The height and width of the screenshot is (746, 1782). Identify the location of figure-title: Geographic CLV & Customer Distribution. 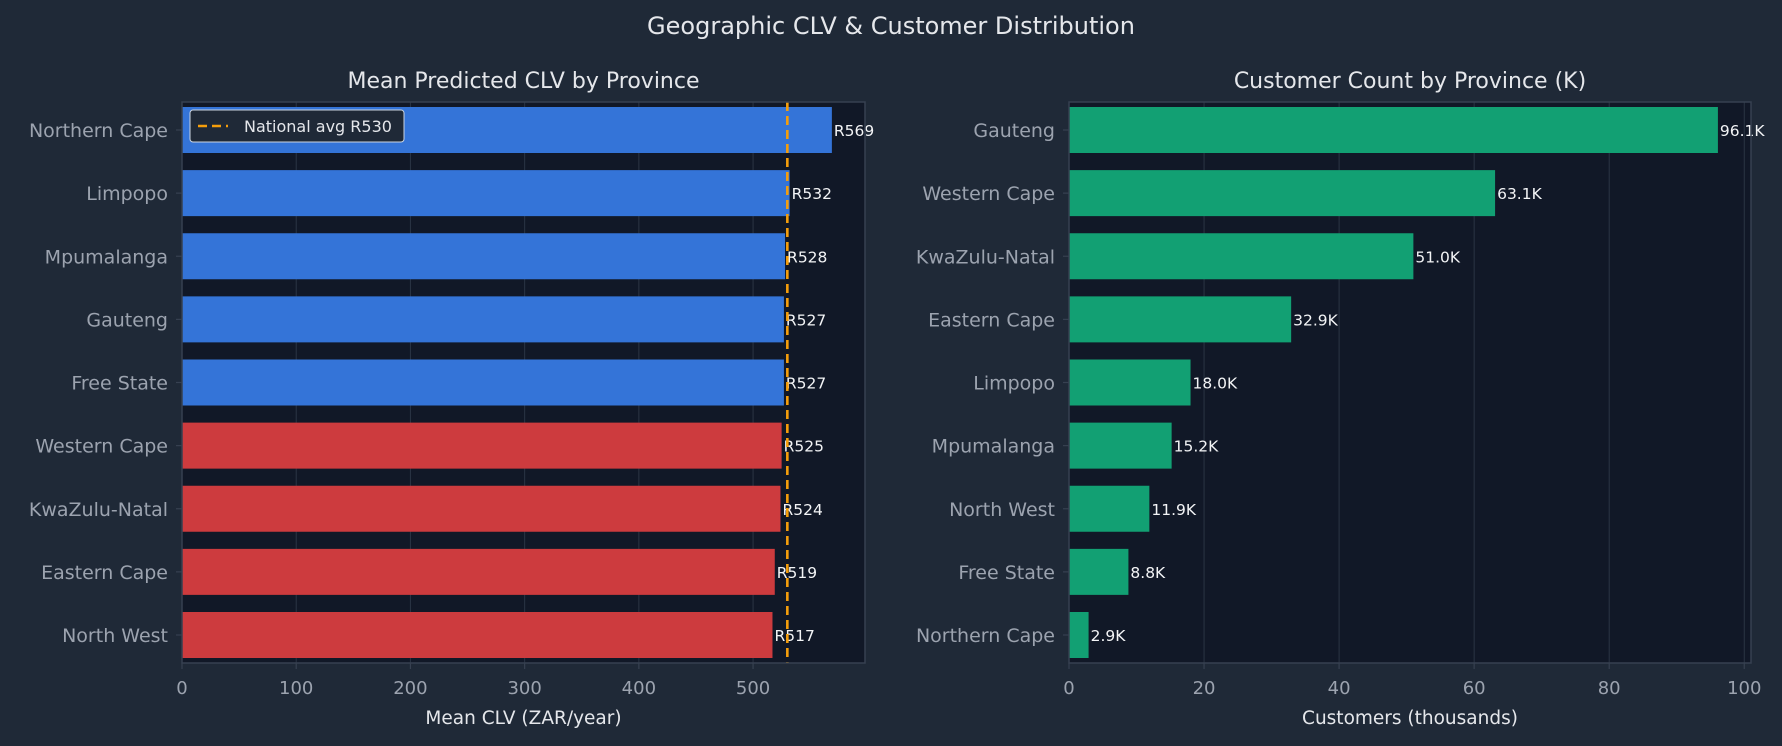
(891, 26).